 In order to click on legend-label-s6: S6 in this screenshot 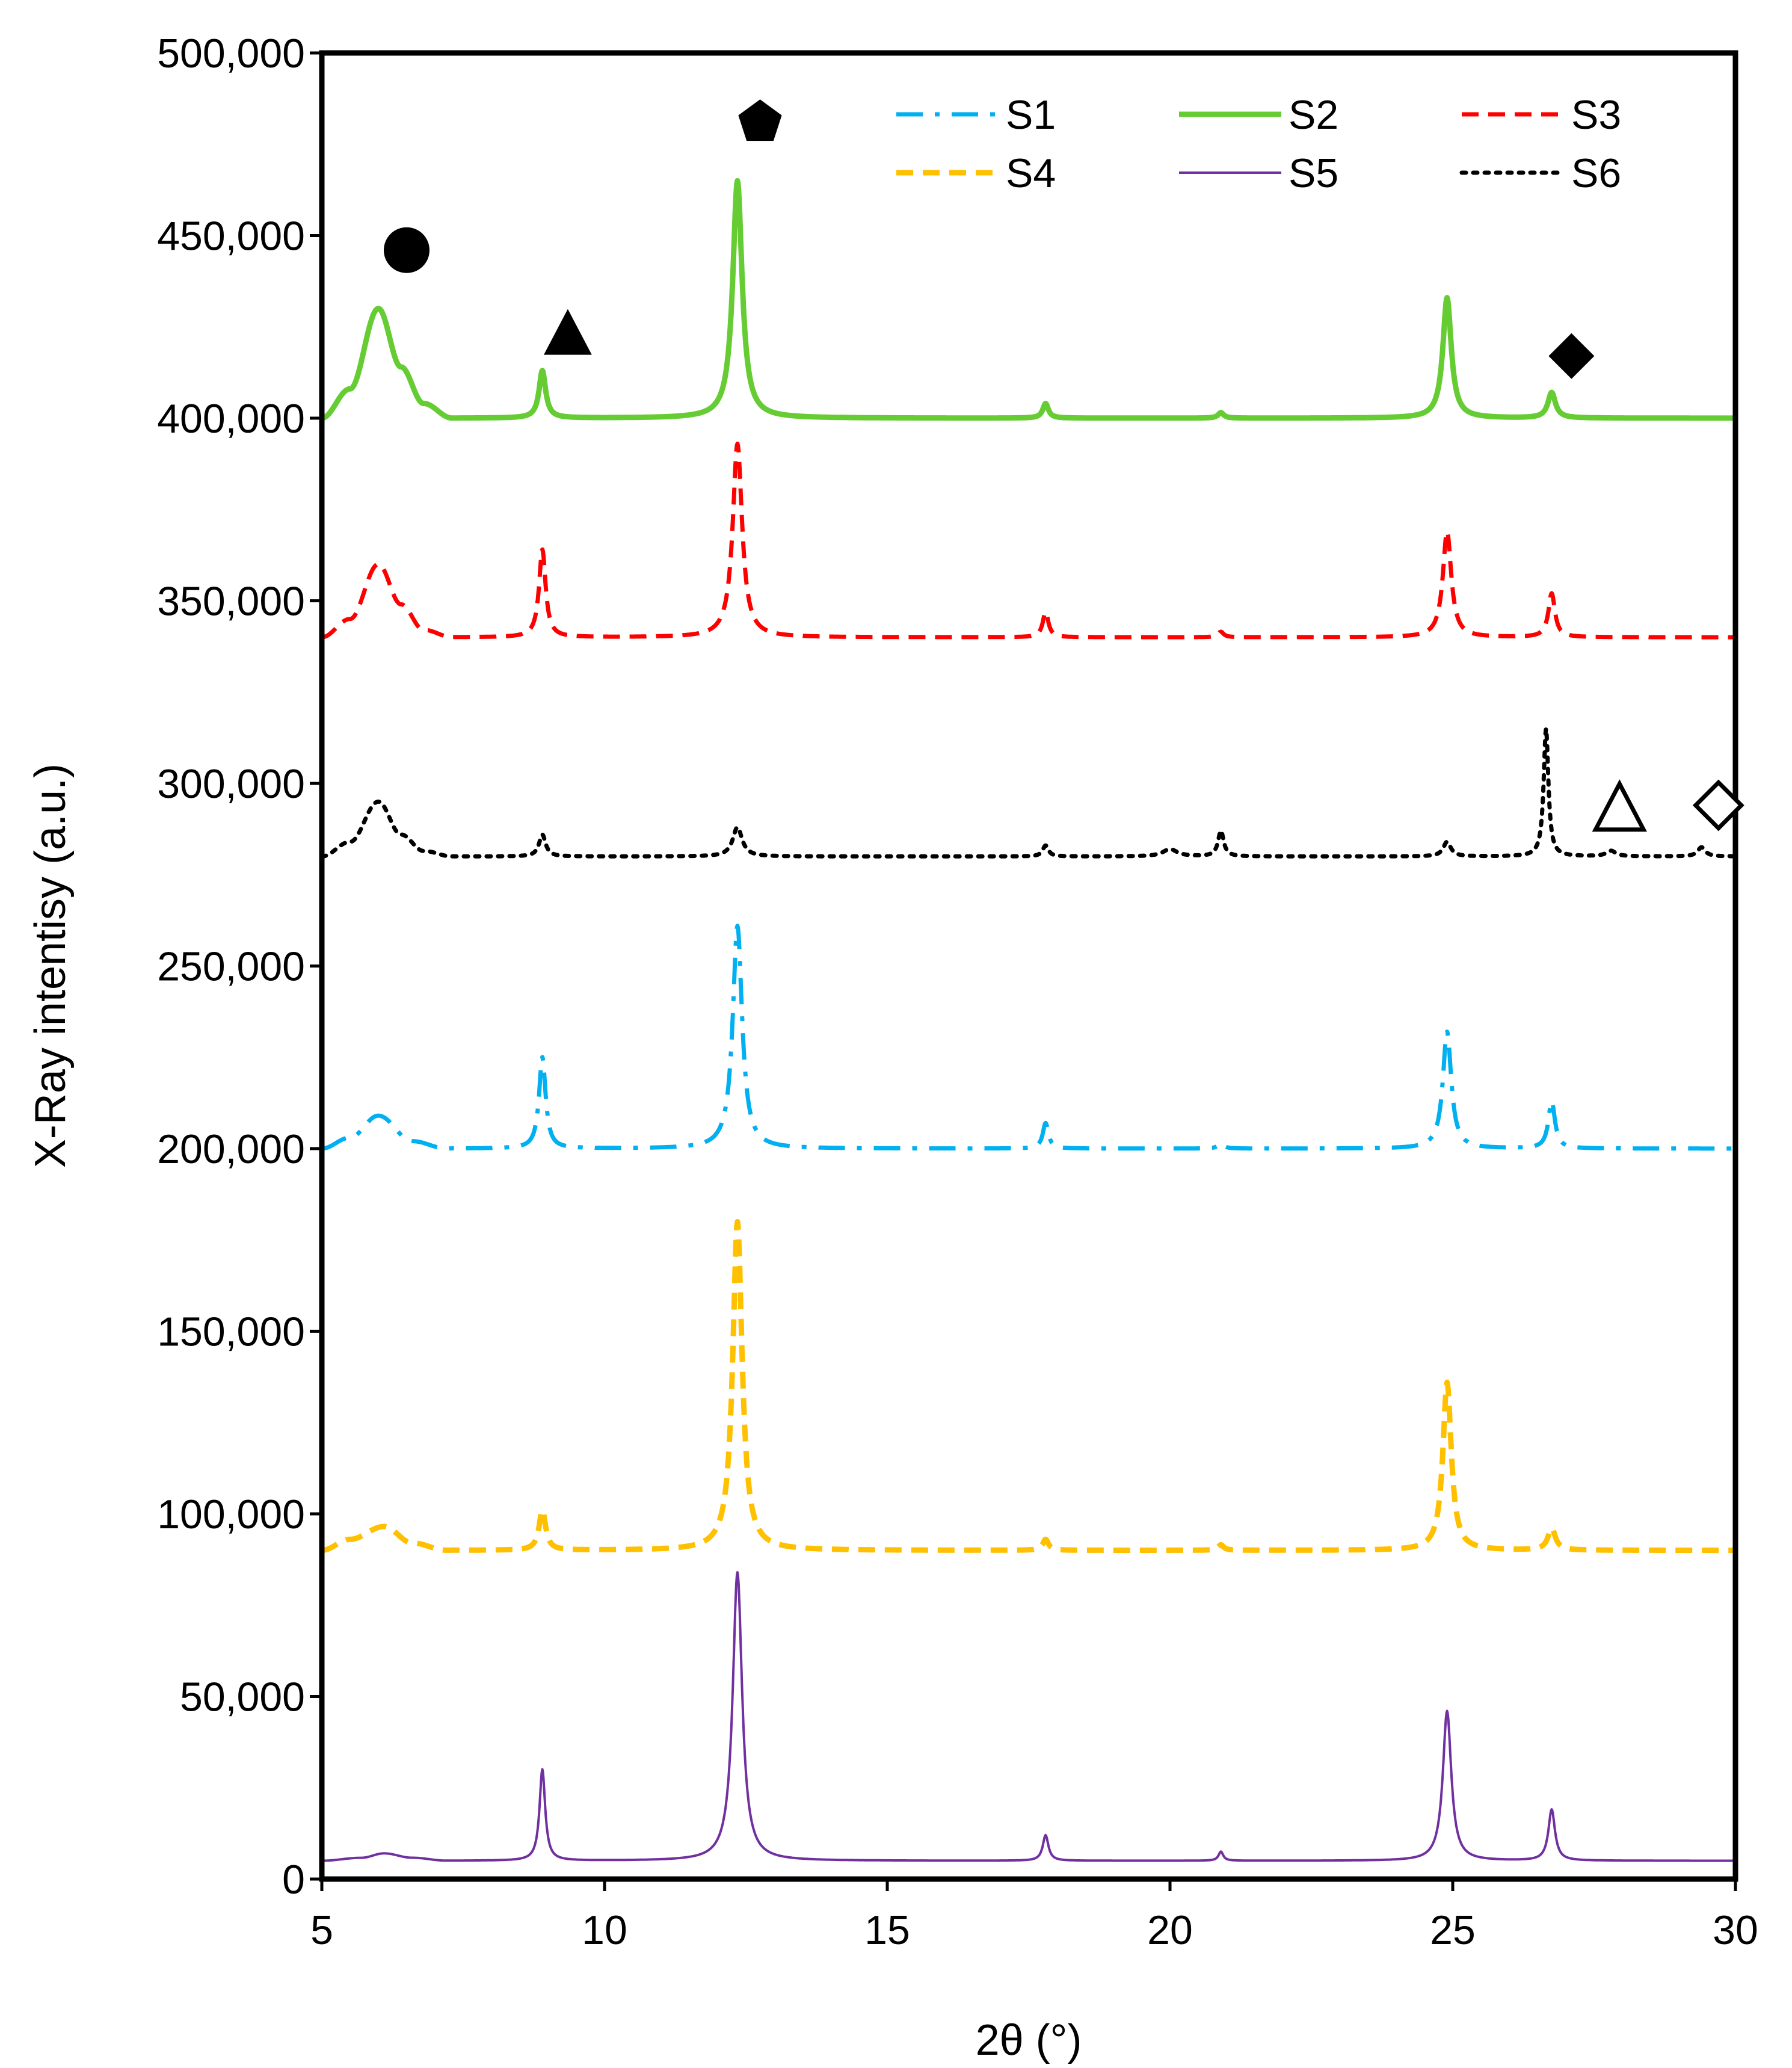, I will do `click(1596, 173)`.